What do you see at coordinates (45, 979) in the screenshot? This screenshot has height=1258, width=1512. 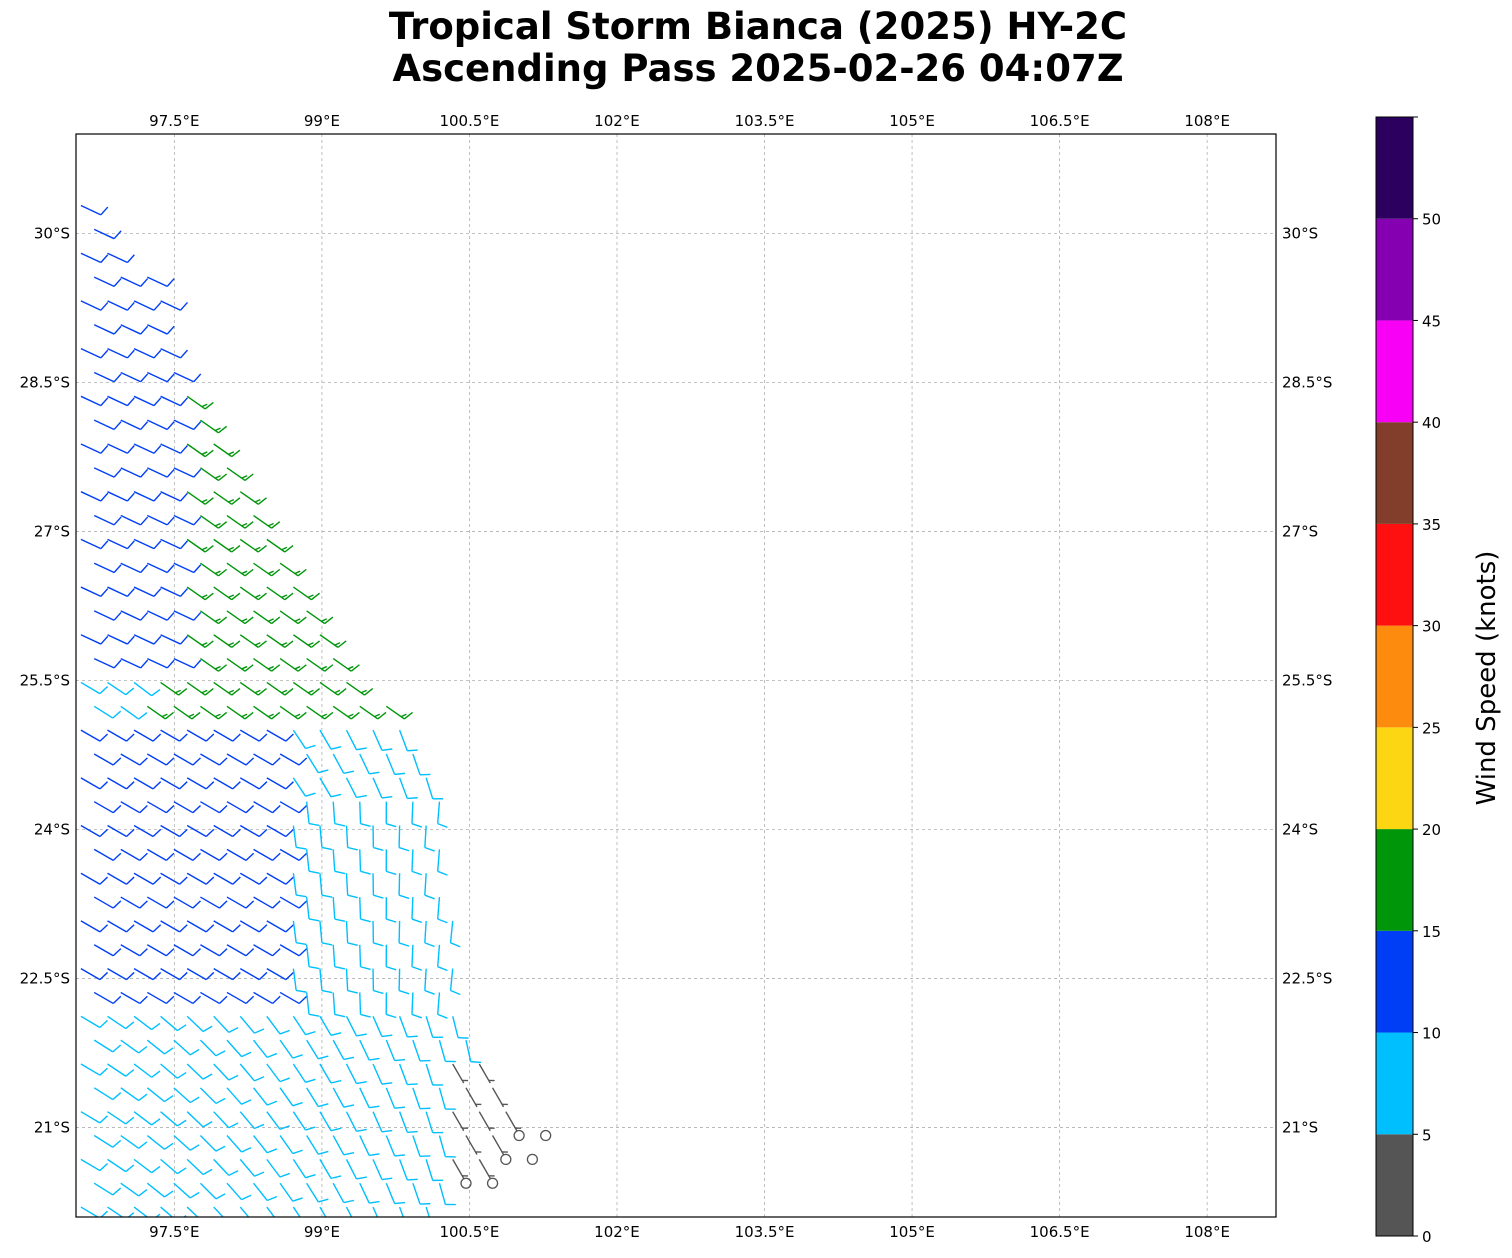 I see `lat-tick-label-left: 22.5°S` at bounding box center [45, 979].